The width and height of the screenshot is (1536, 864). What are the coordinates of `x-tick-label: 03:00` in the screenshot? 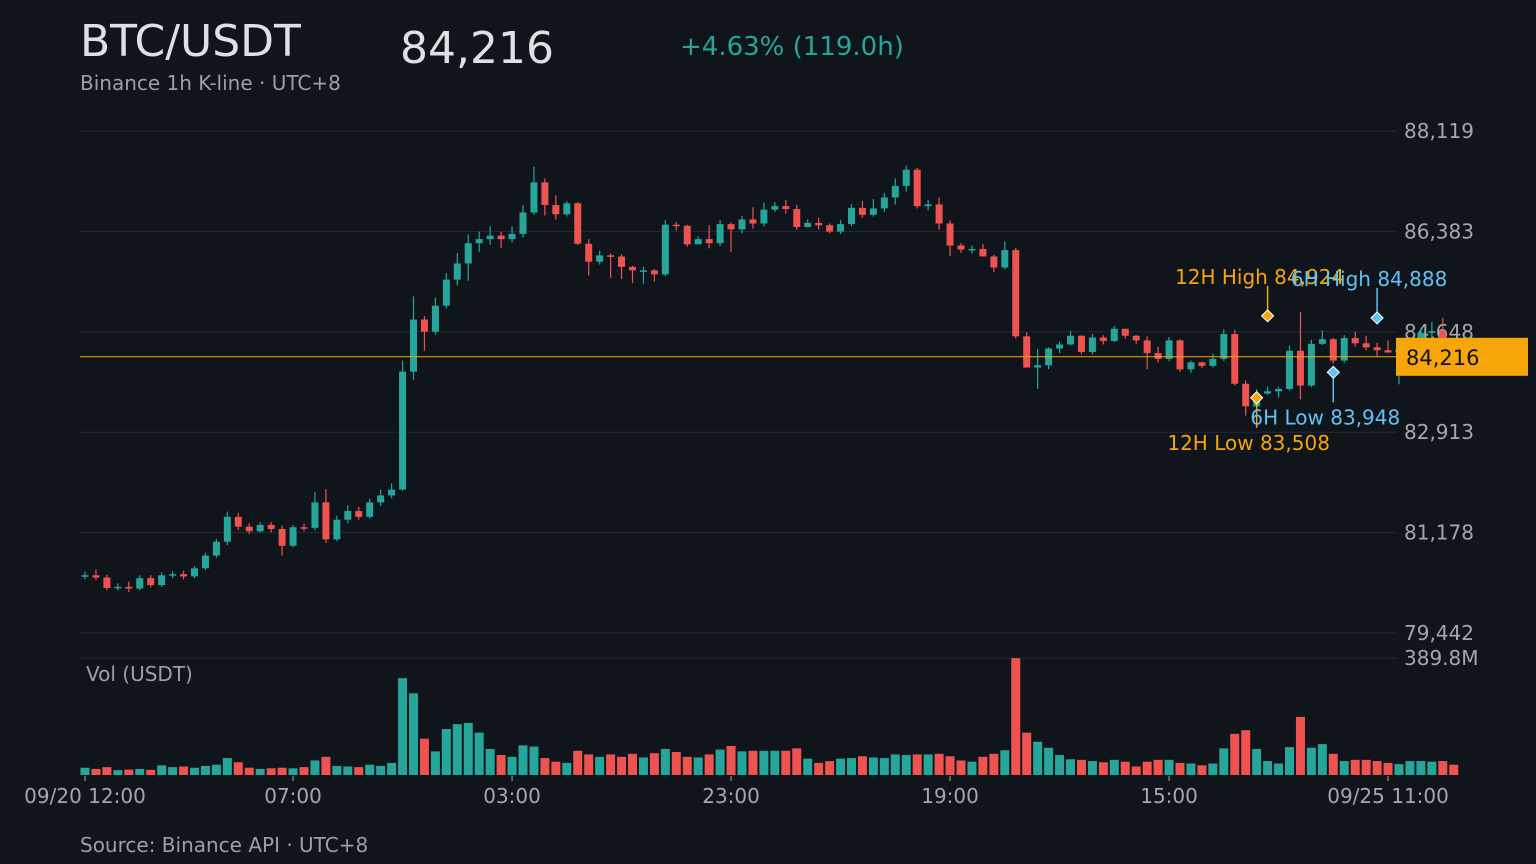 It's located at (512, 796).